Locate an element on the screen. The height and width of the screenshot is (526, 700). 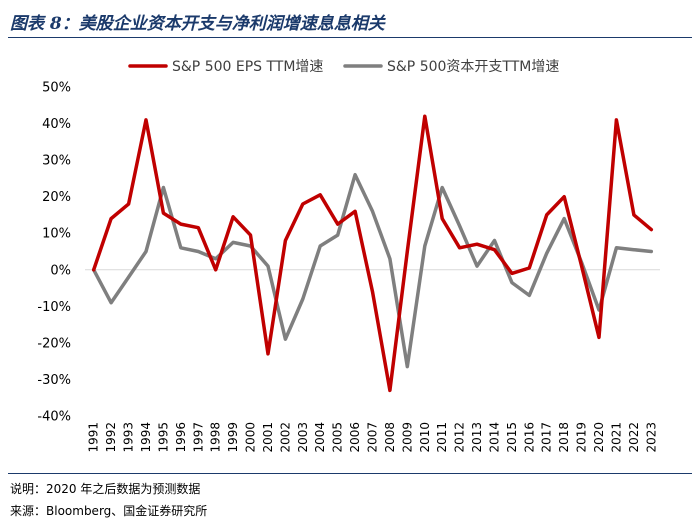
y-tick-label: -20% is located at coordinates (54, 343).